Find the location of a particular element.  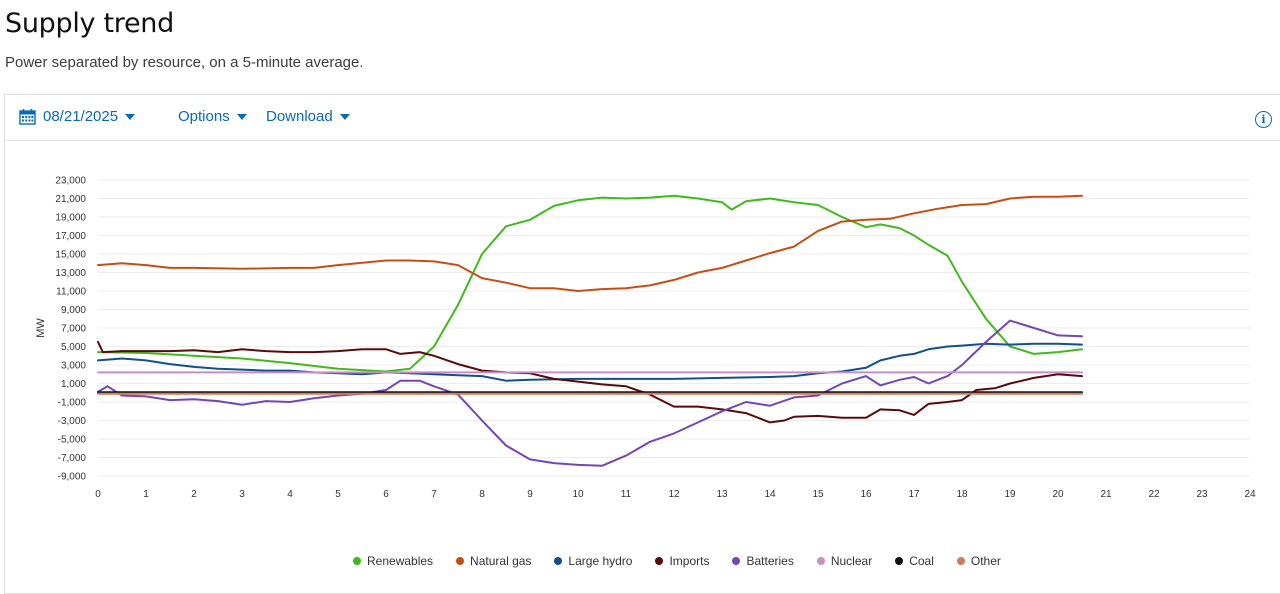

legend-label: Imports is located at coordinates (689, 561).